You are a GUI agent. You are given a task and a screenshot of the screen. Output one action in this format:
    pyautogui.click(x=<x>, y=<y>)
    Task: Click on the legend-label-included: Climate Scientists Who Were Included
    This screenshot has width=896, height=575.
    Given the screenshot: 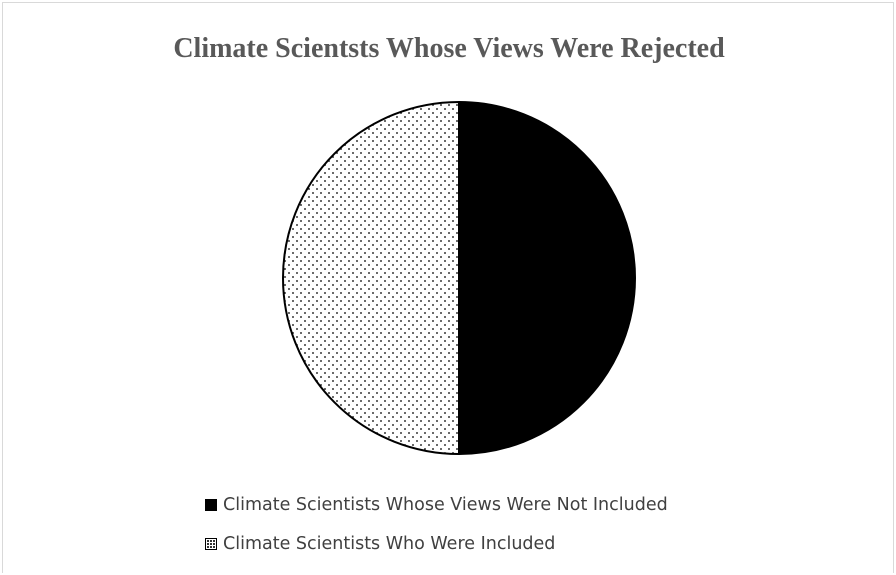 What is the action you would take?
    pyautogui.click(x=389, y=544)
    